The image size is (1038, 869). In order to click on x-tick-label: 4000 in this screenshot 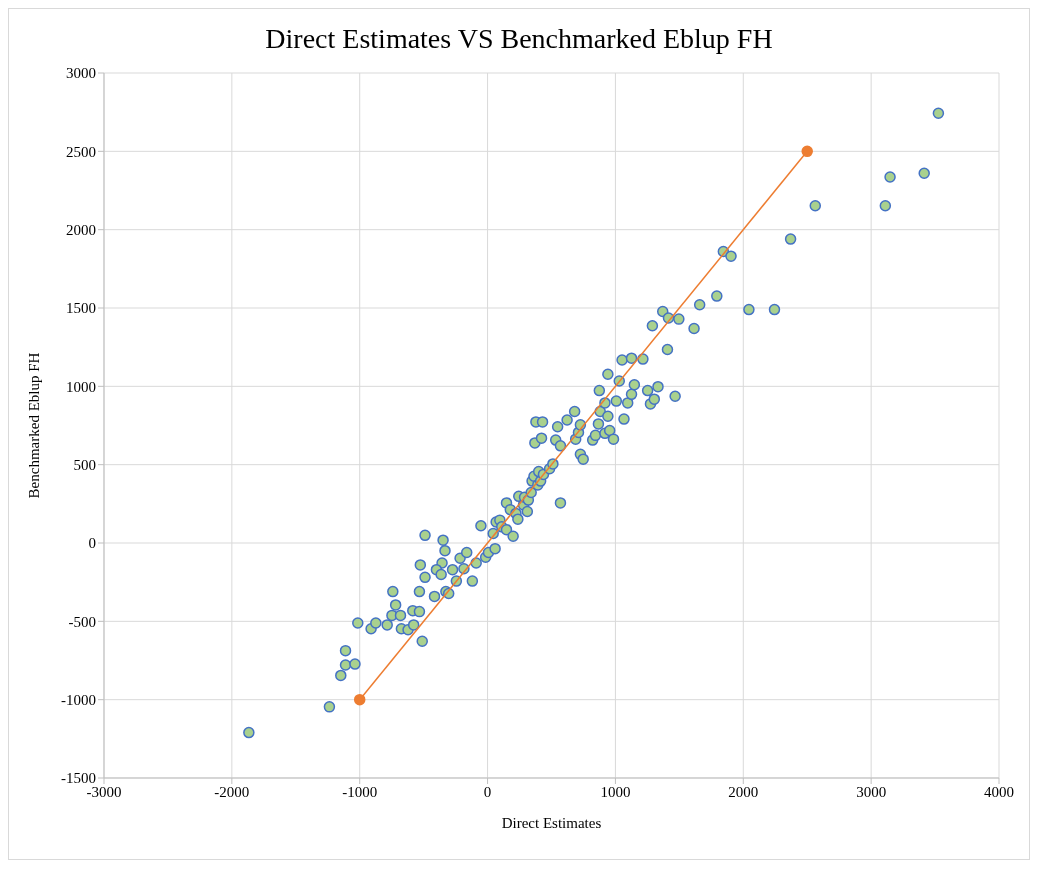, I will do `click(999, 791)`.